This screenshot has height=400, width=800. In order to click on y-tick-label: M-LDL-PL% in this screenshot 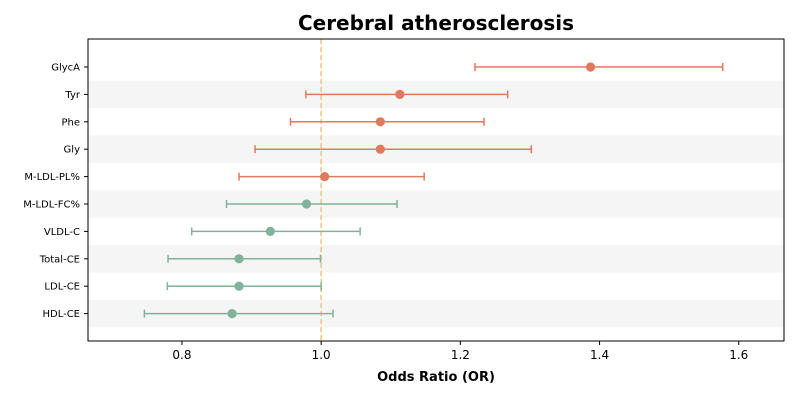, I will do `click(52, 177)`.